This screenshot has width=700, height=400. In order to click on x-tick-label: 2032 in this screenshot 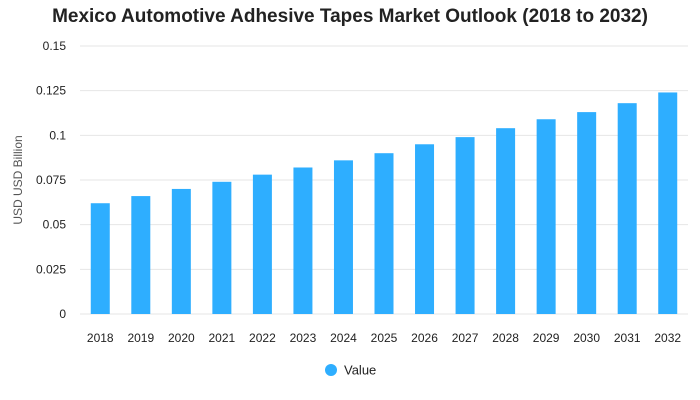, I will do `click(667, 338)`.